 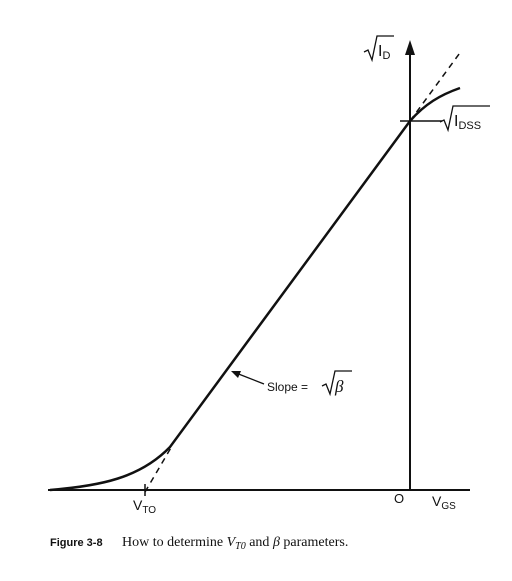 I want to click on annotation: Slope =, so click(x=289, y=387).